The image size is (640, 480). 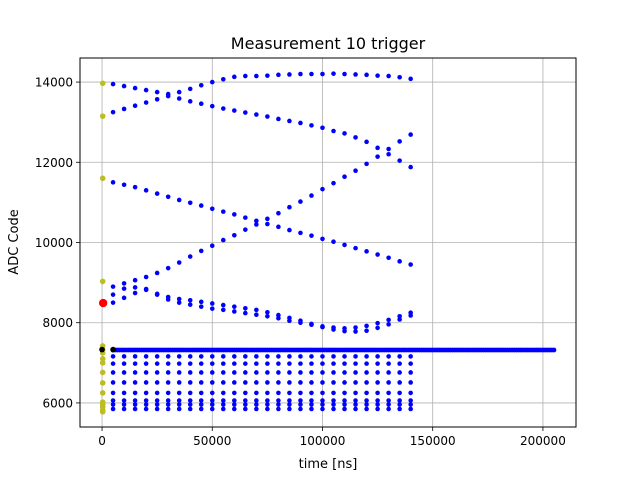 I want to click on x-tick-label: 150000, so click(x=433, y=441).